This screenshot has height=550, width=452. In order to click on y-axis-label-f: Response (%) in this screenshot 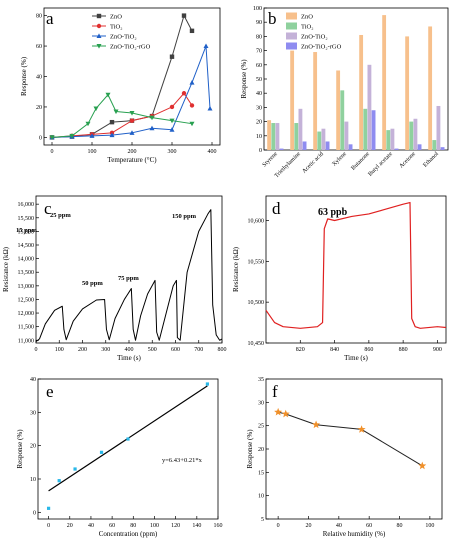, I will do `click(250, 449)`.